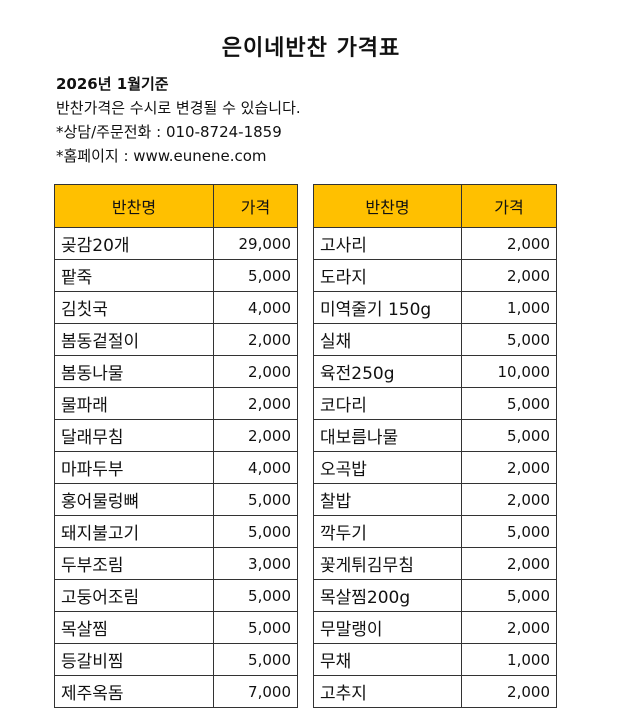 Image resolution: width=622 pixels, height=708 pixels. What do you see at coordinates (387, 403) in the screenshot?
I see `dish-name: 코다리` at bounding box center [387, 403].